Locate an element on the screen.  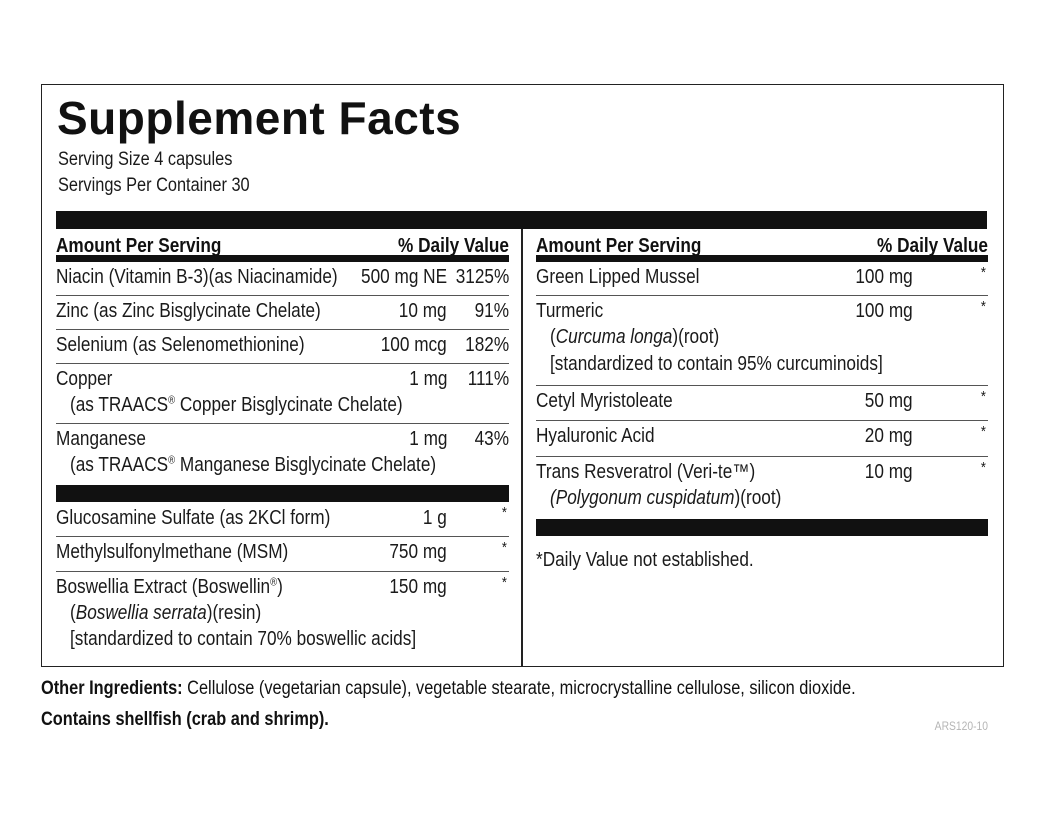
nutrient-name: Trans Resveratrol (Veri-te™) is located at coordinates (646, 472).